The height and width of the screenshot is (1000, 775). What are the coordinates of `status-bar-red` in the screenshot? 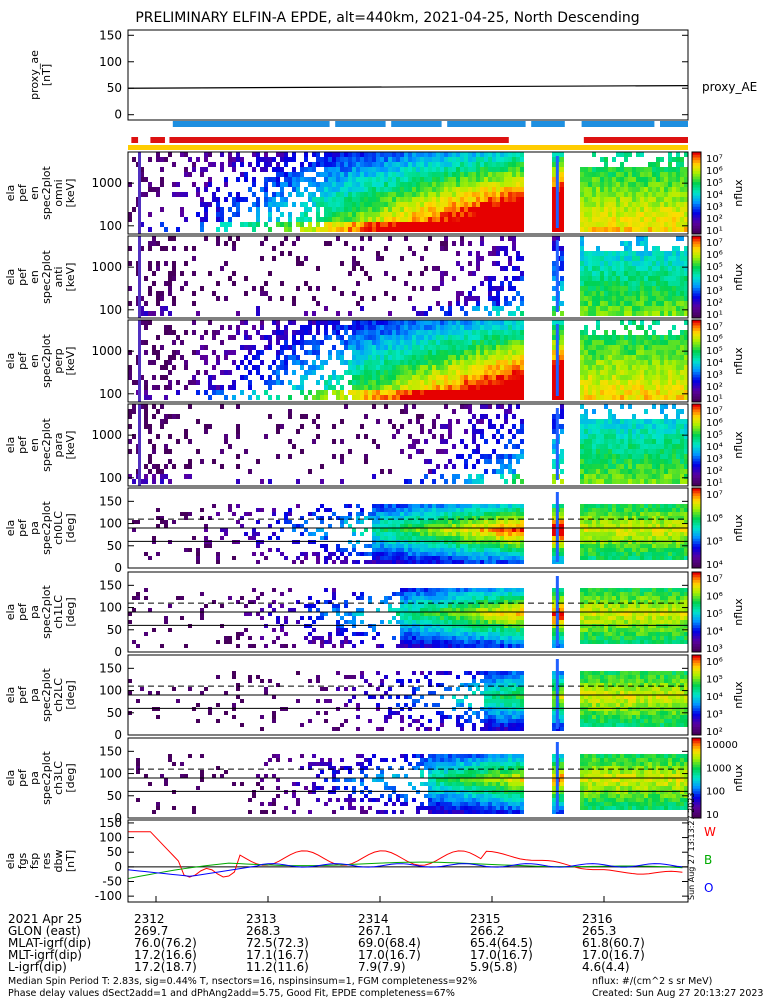 It's located at (409, 140).